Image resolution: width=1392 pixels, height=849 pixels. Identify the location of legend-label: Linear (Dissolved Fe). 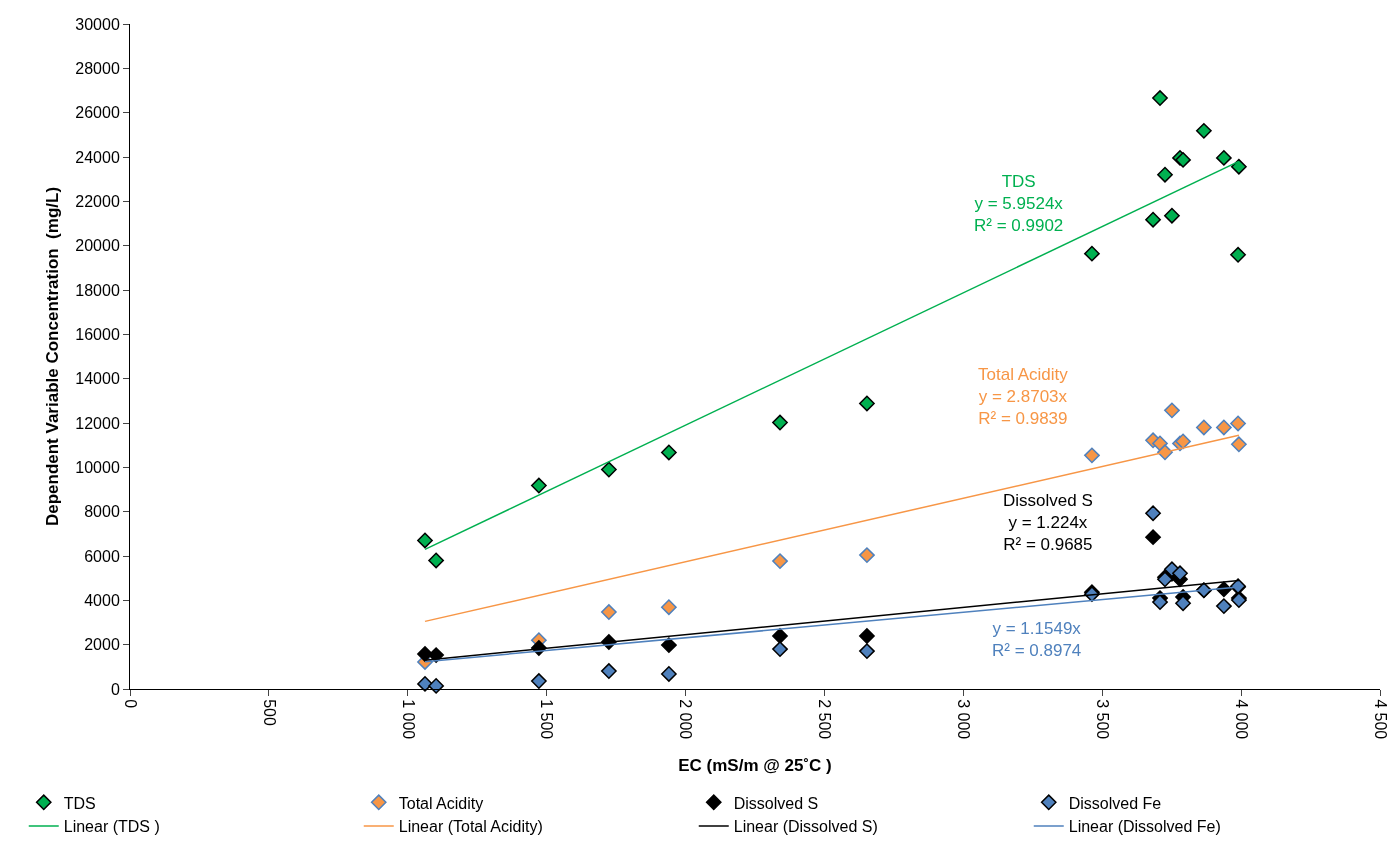
(1144, 827).